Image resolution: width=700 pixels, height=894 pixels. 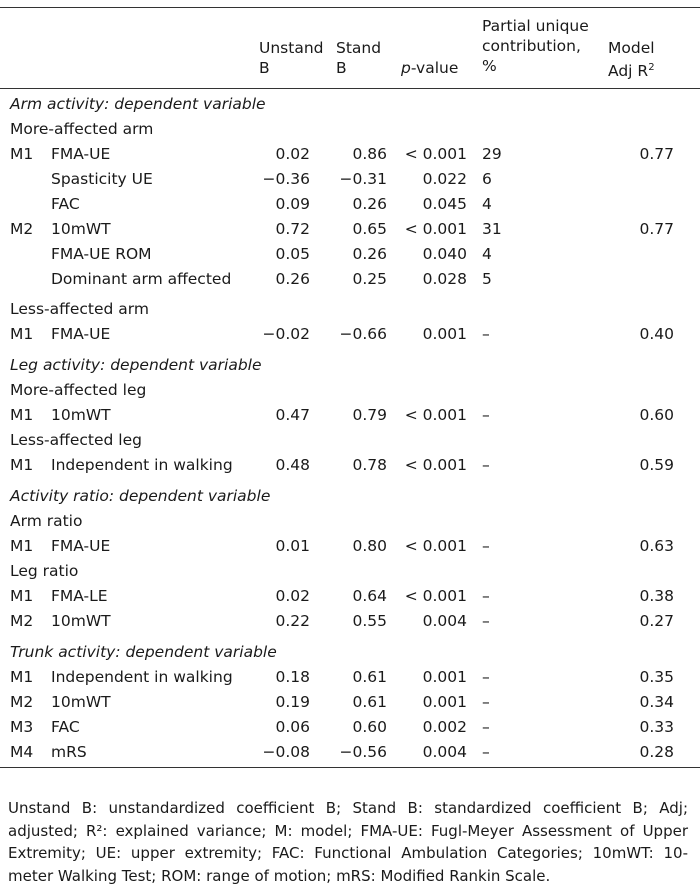 I want to click on unstand-b-cell: 0.05, so click(x=292, y=254).